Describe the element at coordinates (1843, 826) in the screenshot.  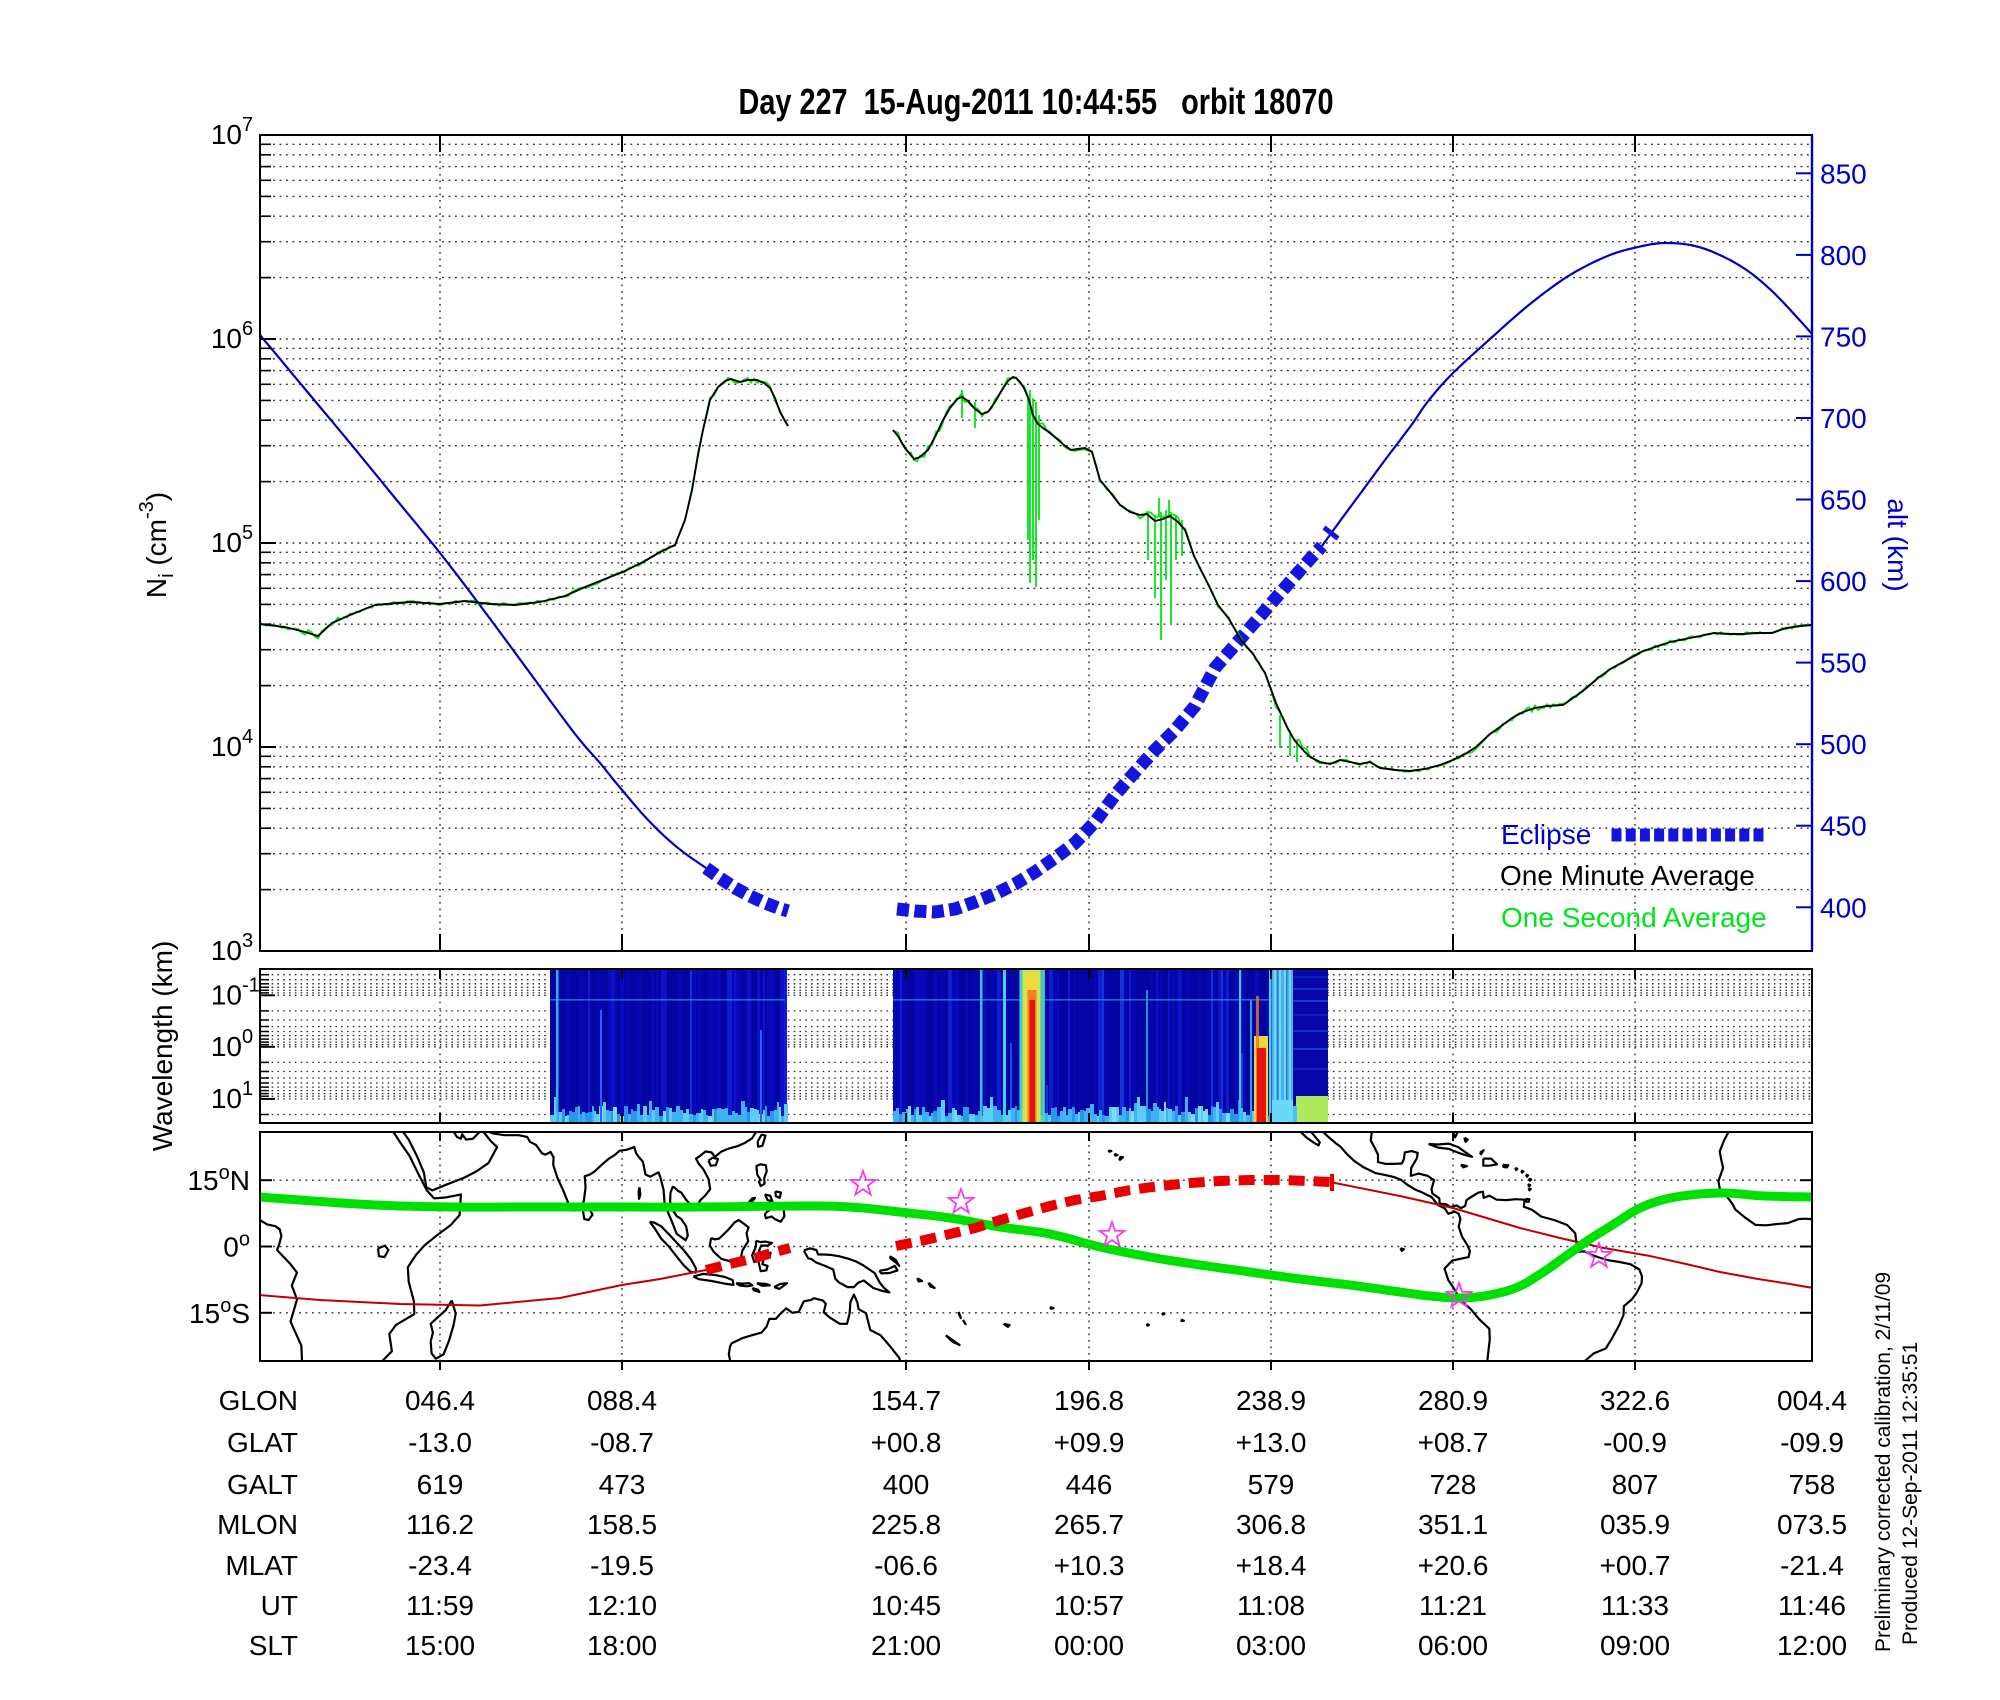
I see `svg-text: 450` at that location.